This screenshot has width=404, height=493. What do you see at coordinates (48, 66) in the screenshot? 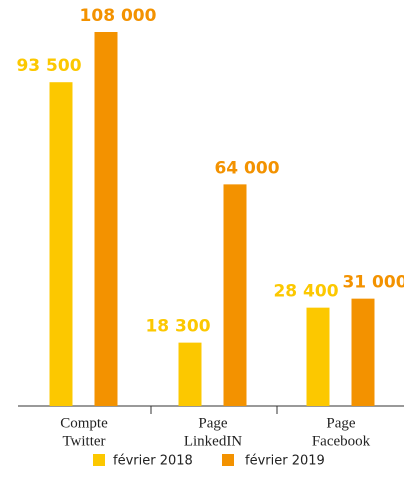
I see `value-label: 93 500` at bounding box center [48, 66].